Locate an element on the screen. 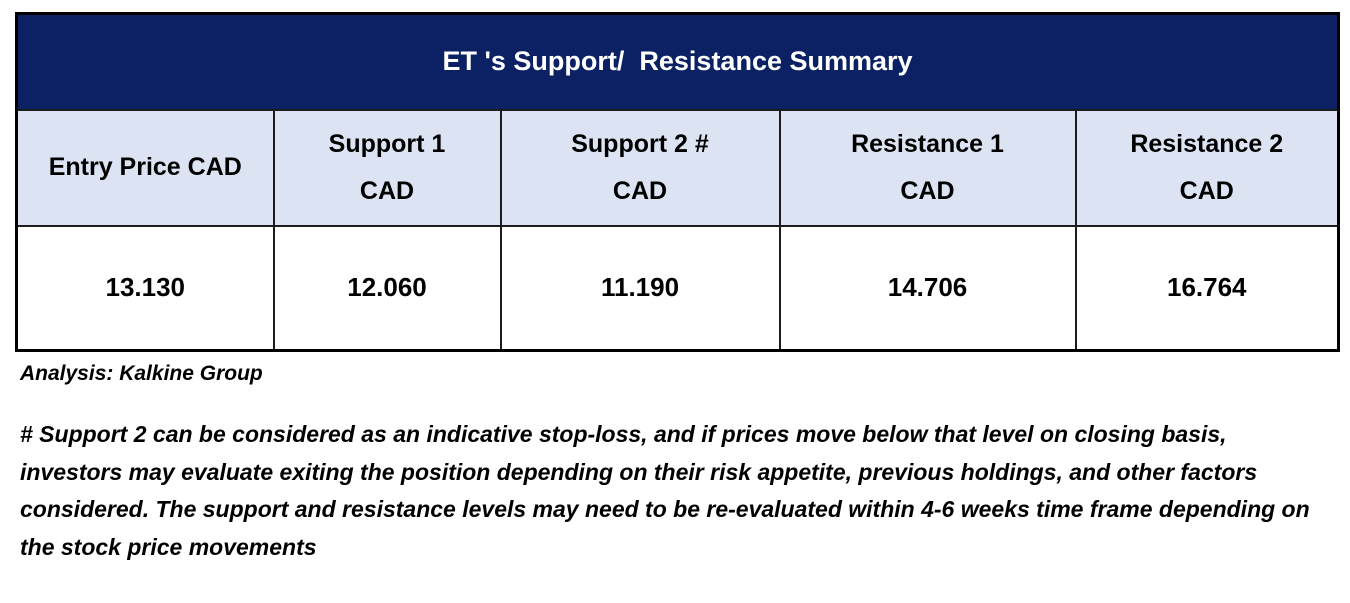 This screenshot has height=603, width=1350. header-cell-support-2: Support 2 # CAD is located at coordinates (640, 167).